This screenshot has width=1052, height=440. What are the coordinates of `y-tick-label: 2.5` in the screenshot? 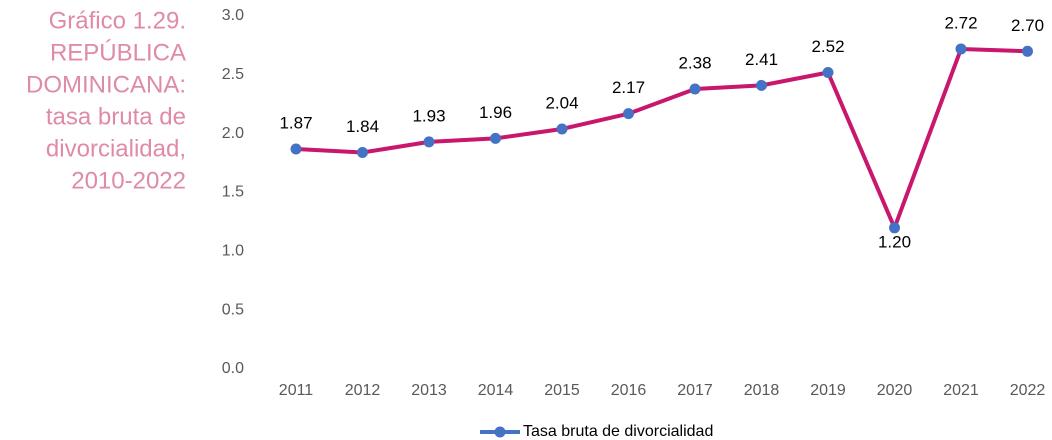 It's located at (233, 74).